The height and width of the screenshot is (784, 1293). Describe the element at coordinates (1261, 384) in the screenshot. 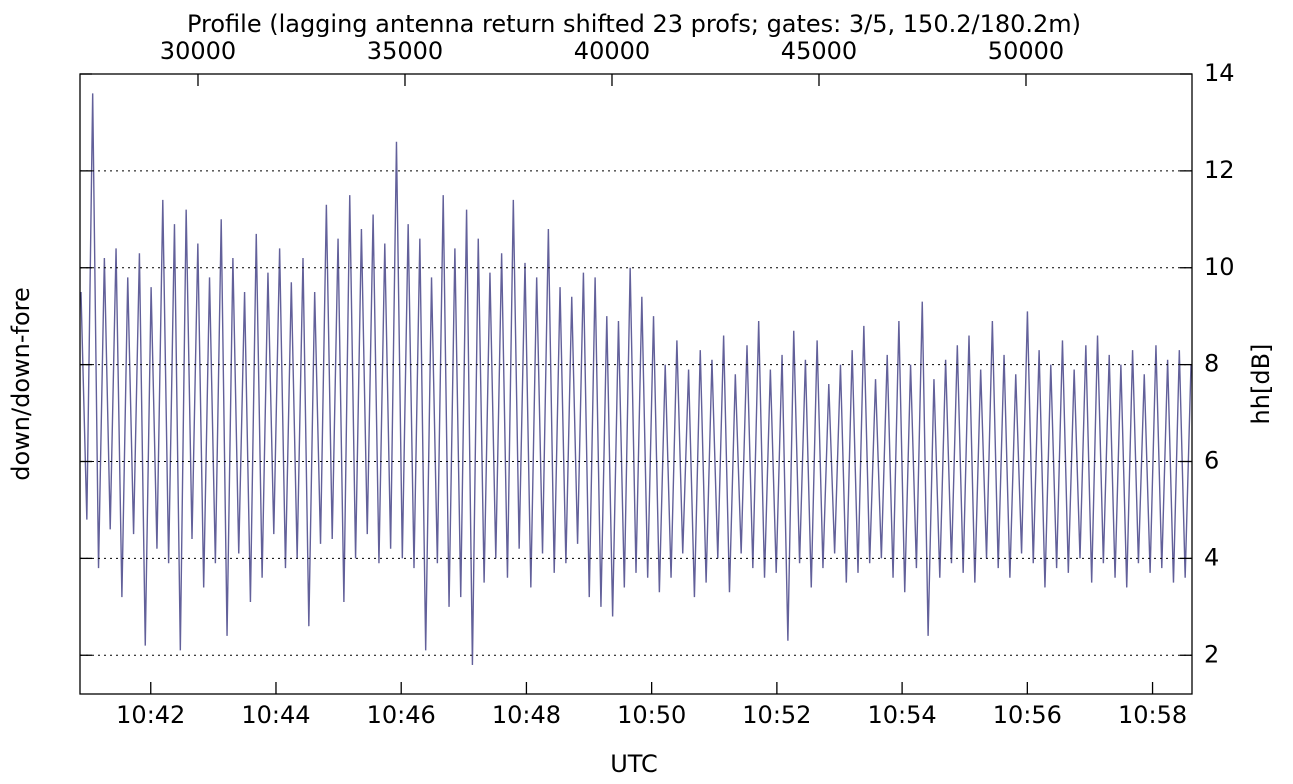

I see `y2-axis-label: hh[dB]` at that location.